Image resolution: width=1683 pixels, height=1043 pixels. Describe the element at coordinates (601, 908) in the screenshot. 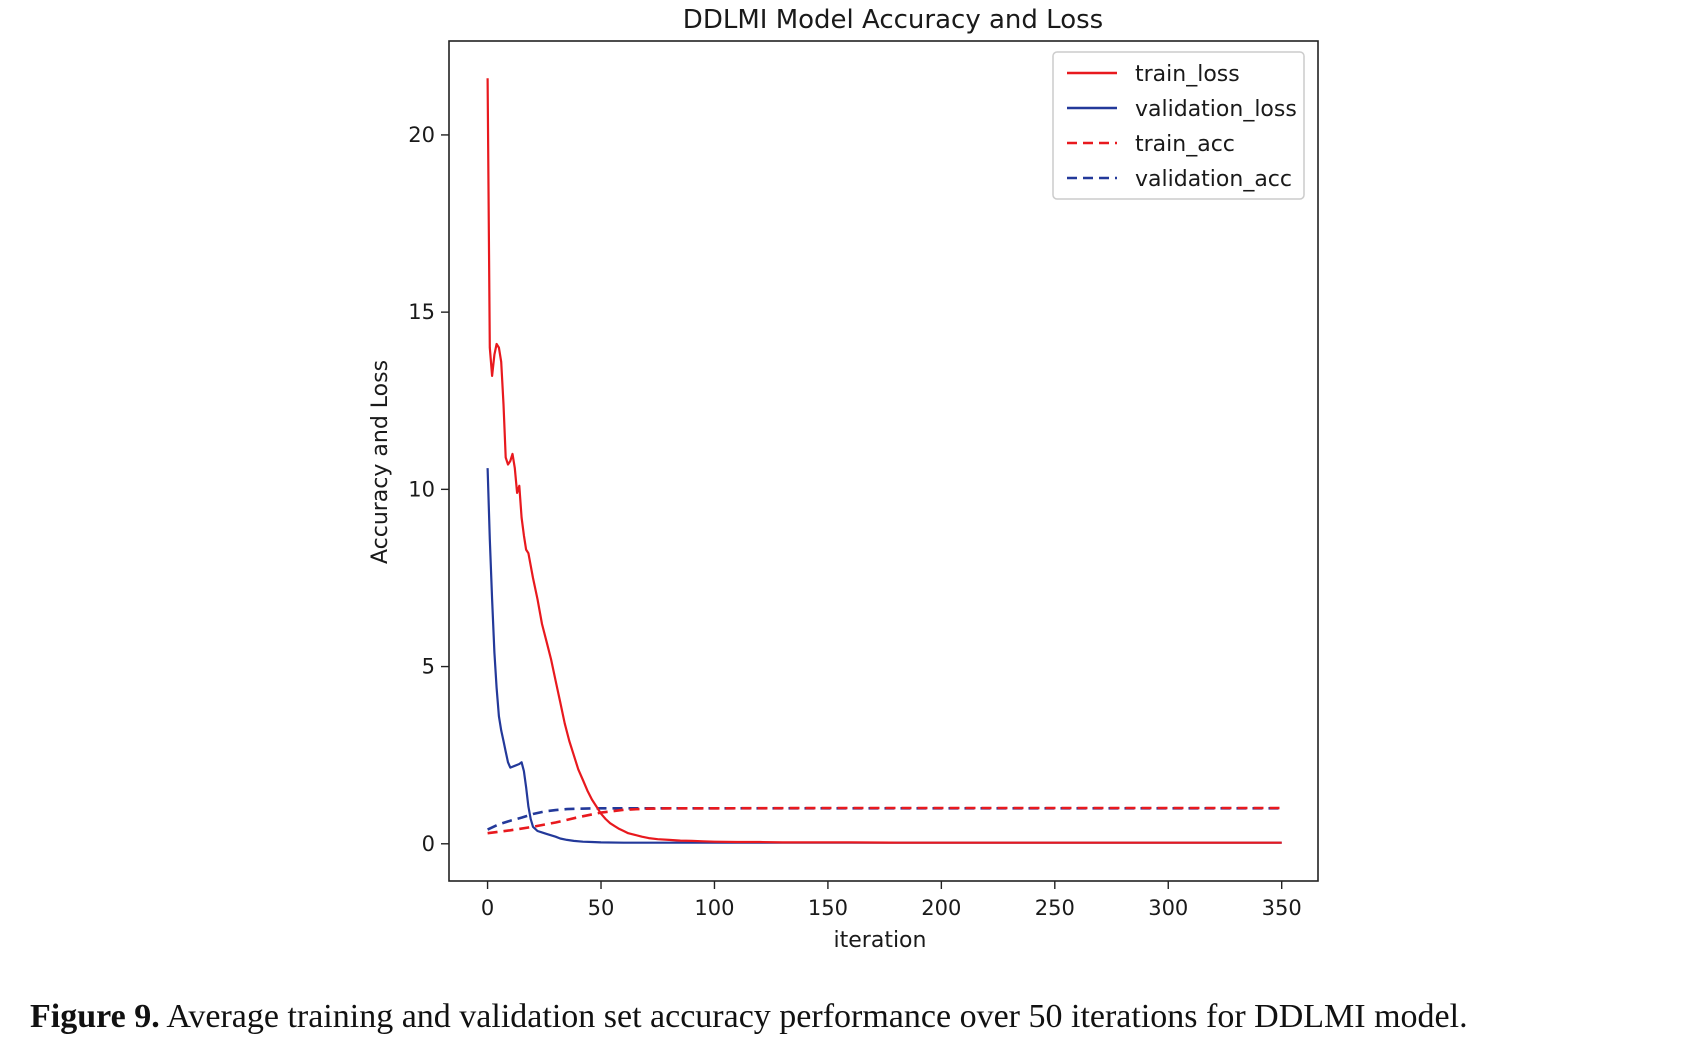

I see `x-tick-label: 50` at that location.